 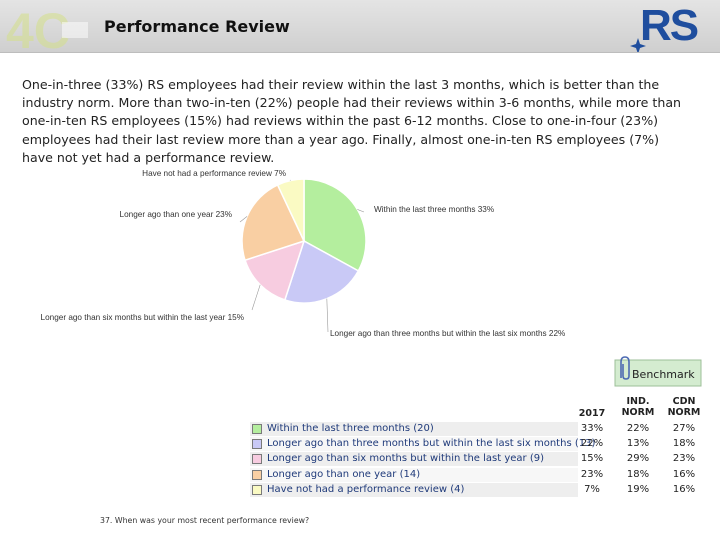 I want to click on table-cell-ind-norm: 18%, so click(x=638, y=474).